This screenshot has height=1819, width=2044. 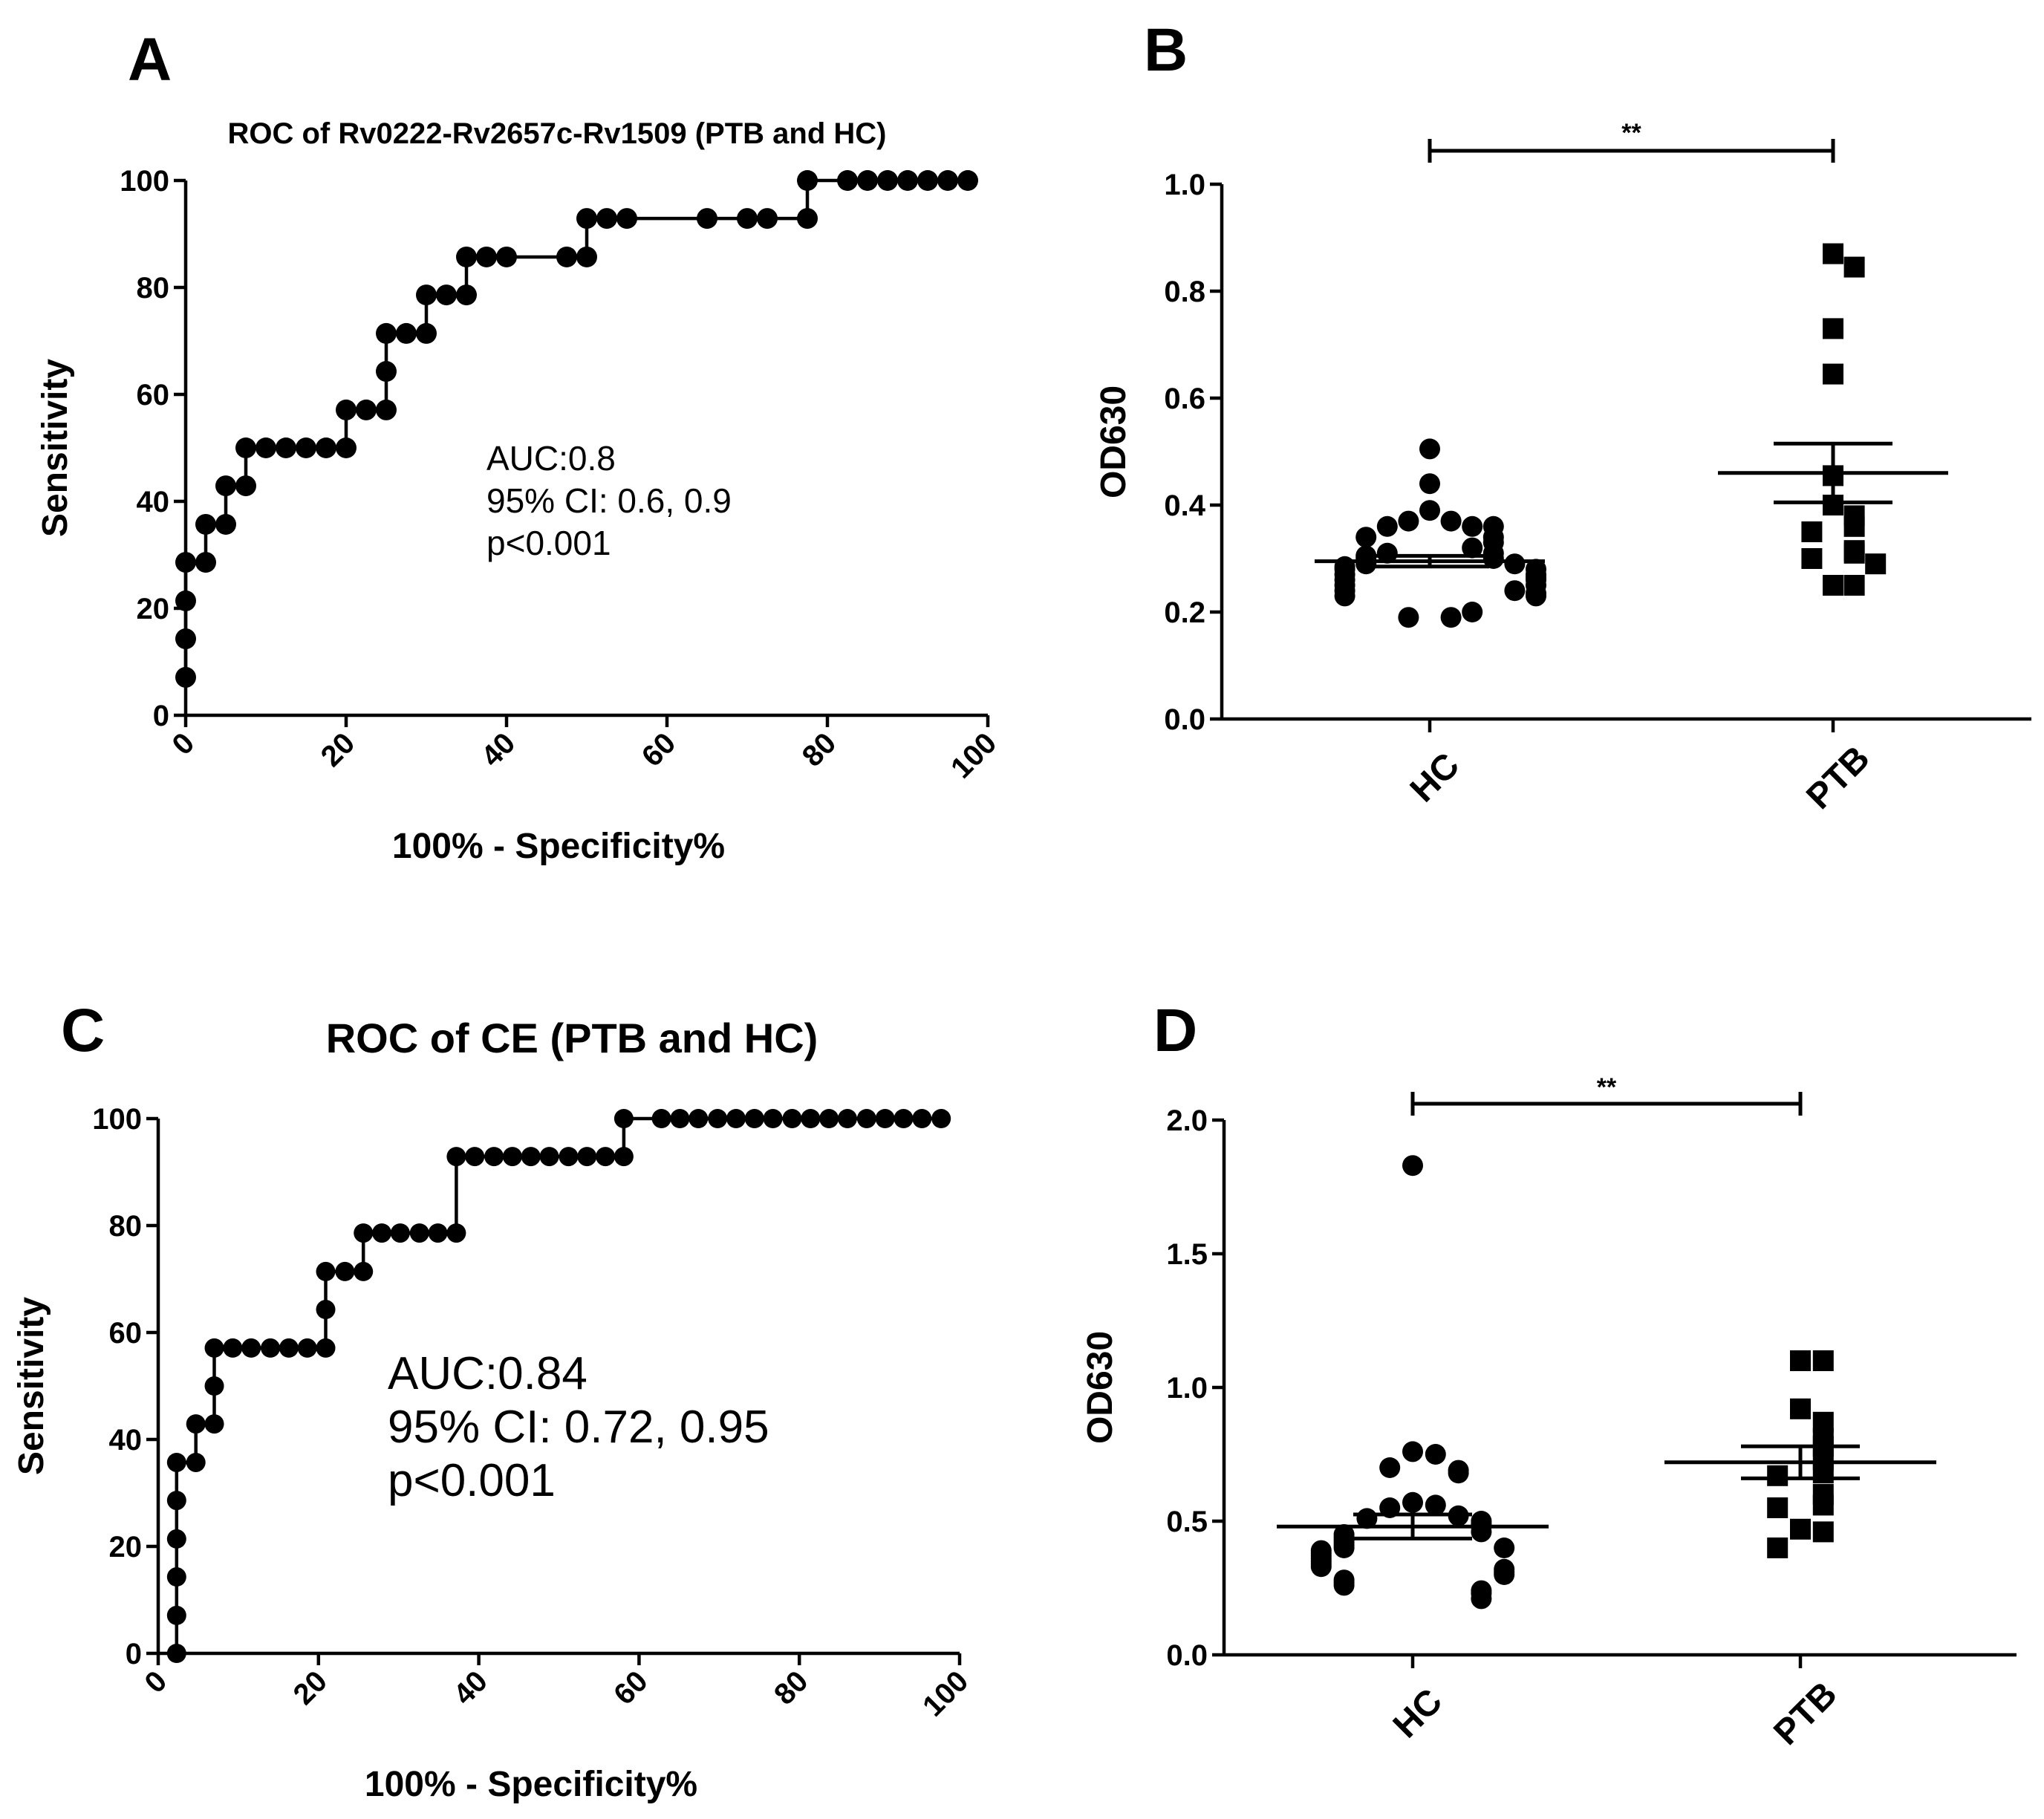 What do you see at coordinates (1184, 399) in the screenshot?
I see `y-tick-label: 0.6` at bounding box center [1184, 399].